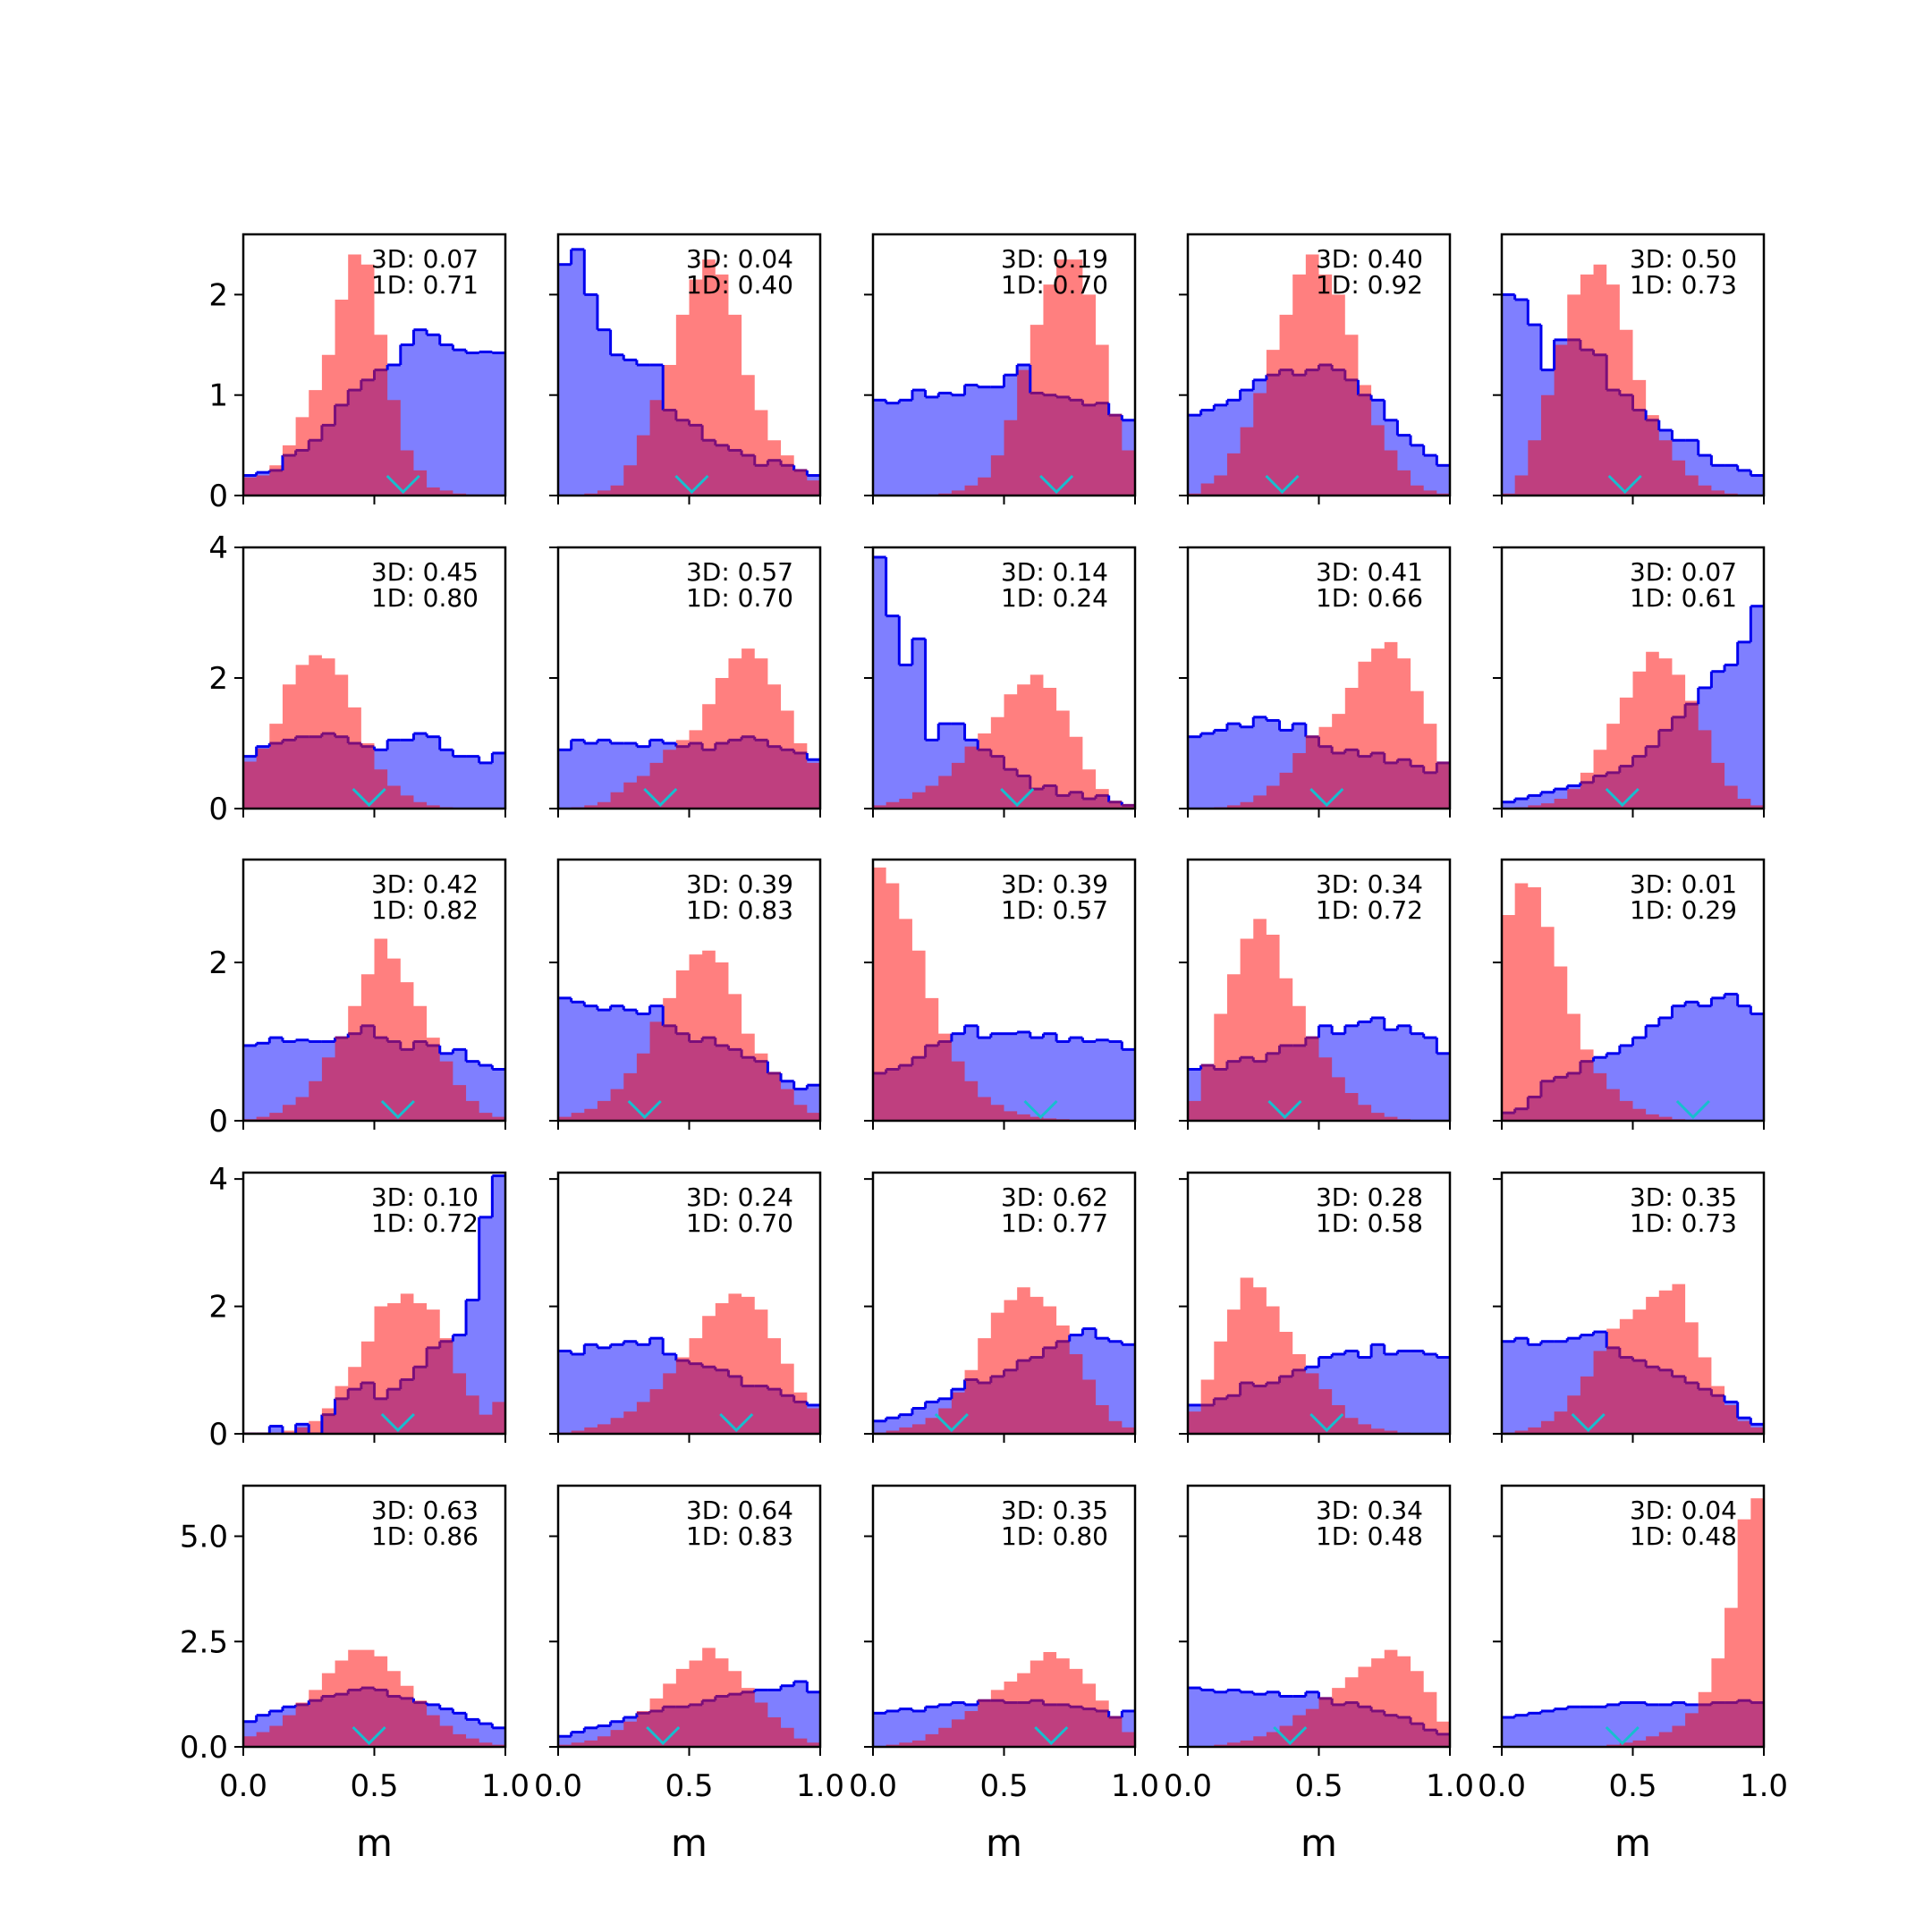 The image size is (1932, 1932). I want to click on annotation-3d: 3D: 0.28, so click(1369, 1197).